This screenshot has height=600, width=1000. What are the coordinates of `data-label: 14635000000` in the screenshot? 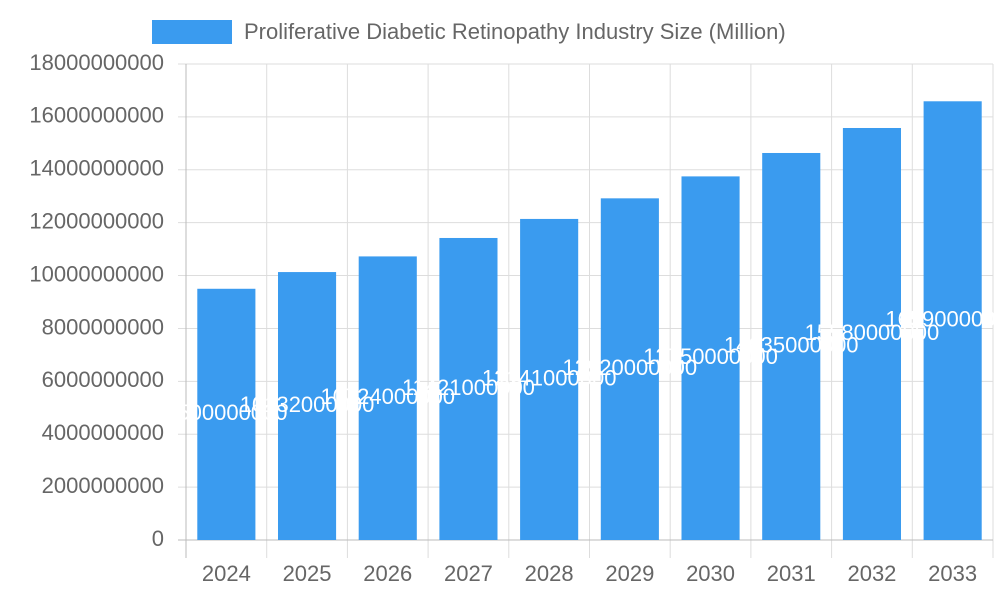 It's located at (791, 344).